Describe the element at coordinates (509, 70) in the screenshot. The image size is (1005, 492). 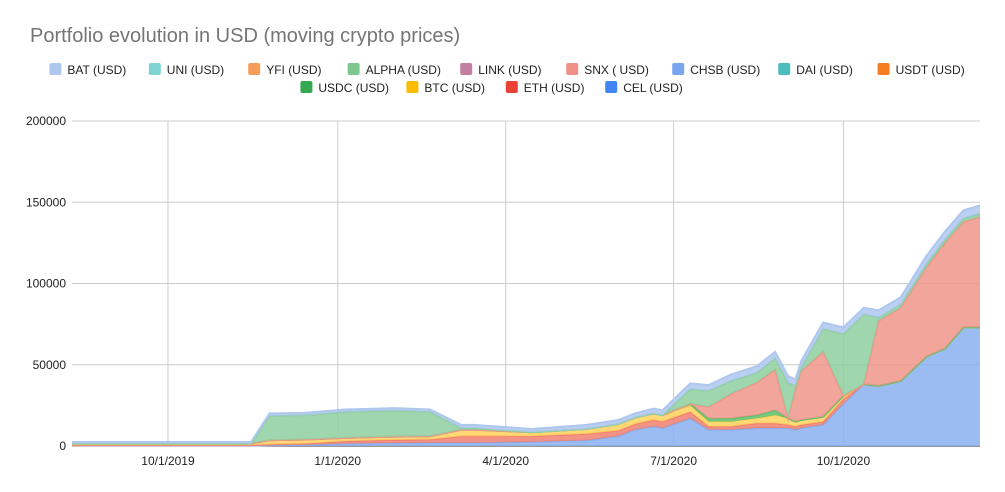
I see `legend-label: LINK (USD)` at that location.